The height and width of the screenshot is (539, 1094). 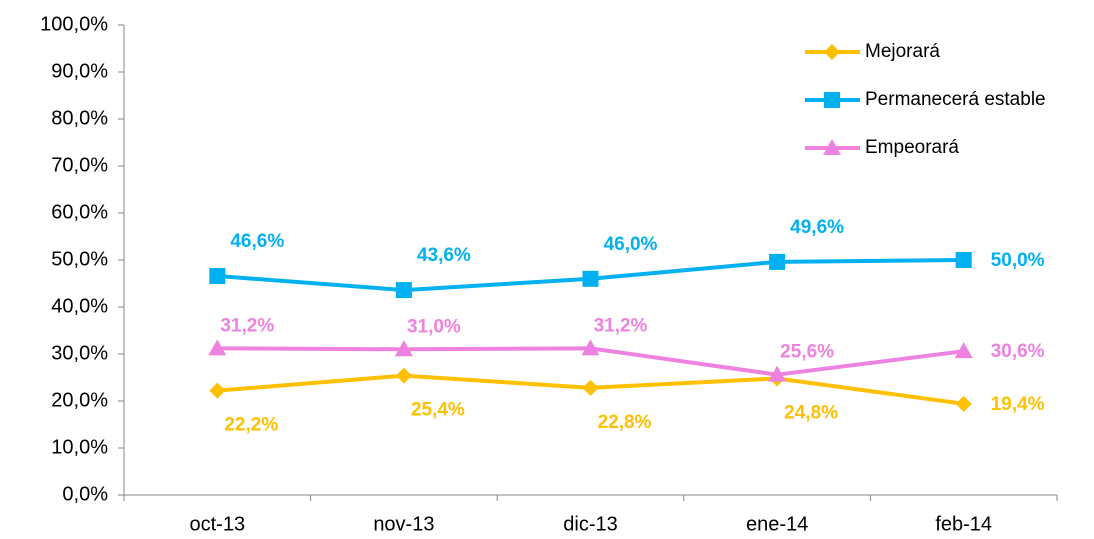 What do you see at coordinates (79, 71) in the screenshot?
I see `y-tick-label: 90,0%` at bounding box center [79, 71].